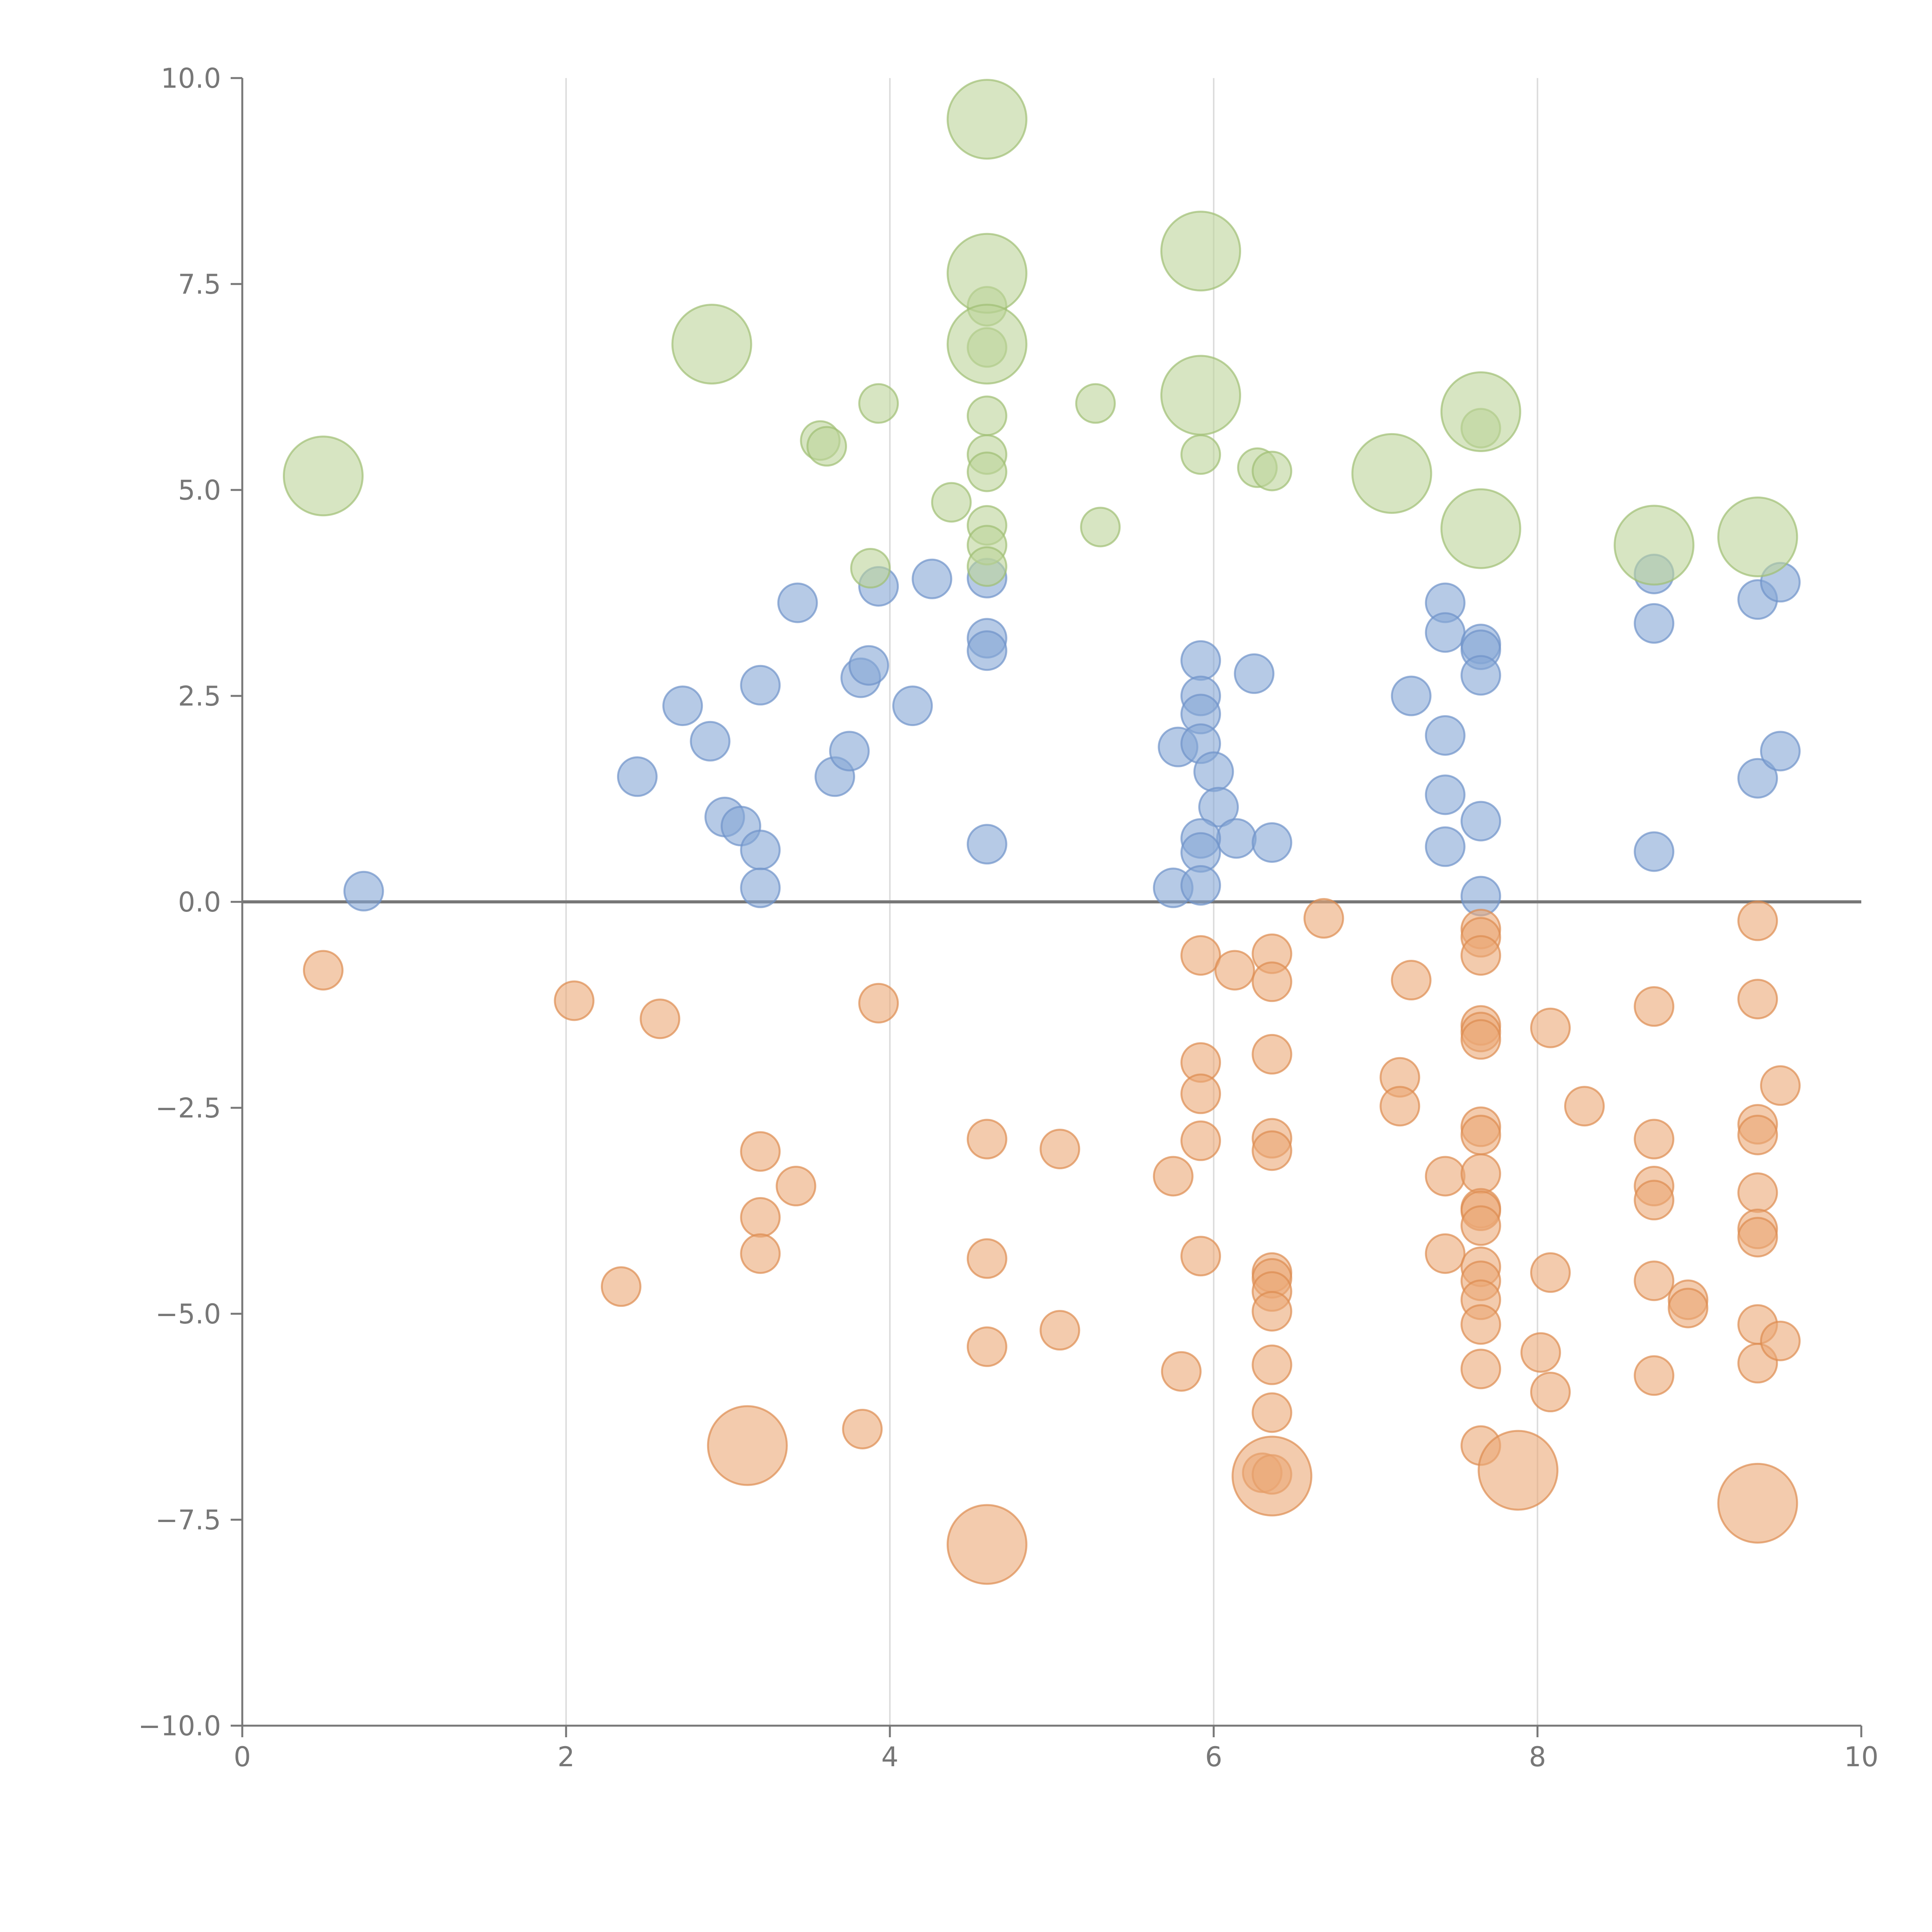  I want to click on x-tick-label: 10, so click(1861, 1757).